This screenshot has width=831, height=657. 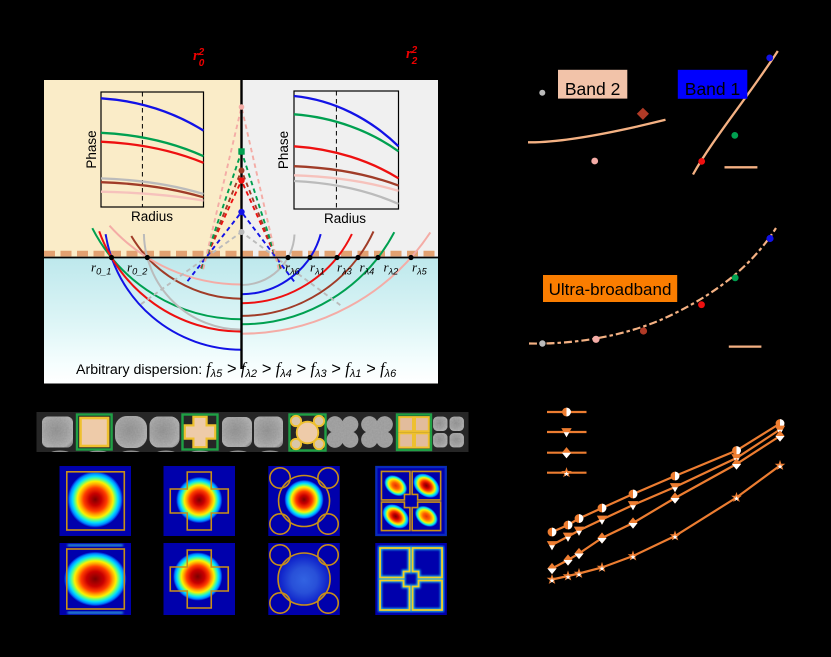 I want to click on svg-text: Ultra-broadband, so click(x=610, y=289).